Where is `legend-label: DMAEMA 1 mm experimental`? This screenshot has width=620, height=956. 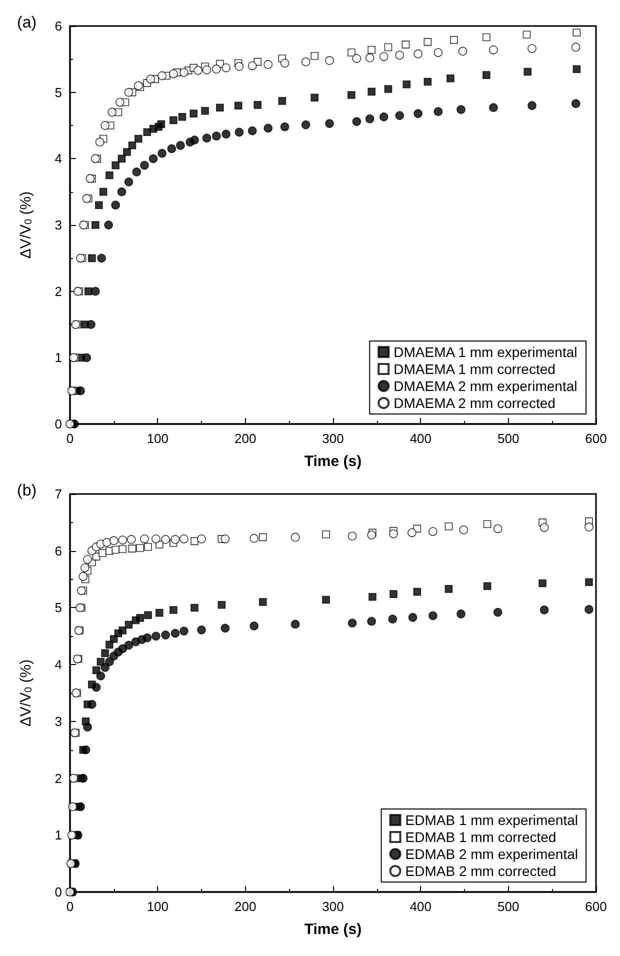
legend-label: DMAEMA 1 mm experimental is located at coordinates (486, 352).